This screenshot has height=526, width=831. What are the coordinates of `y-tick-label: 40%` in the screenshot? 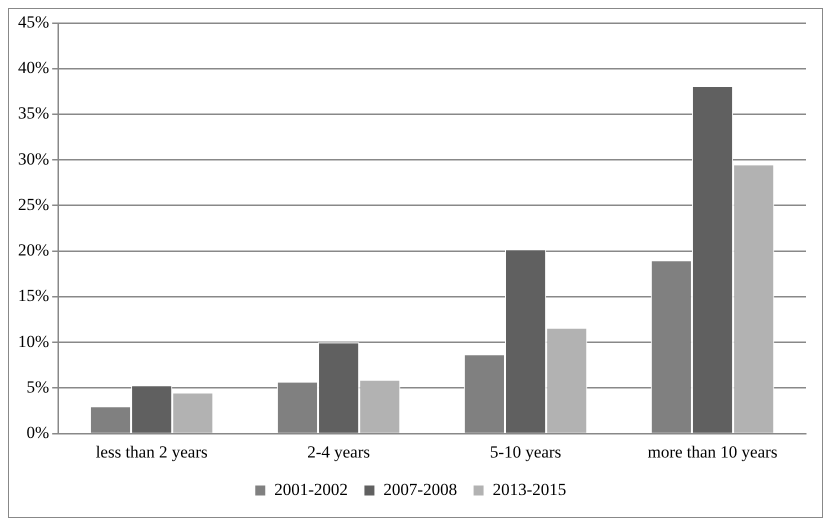 It's located at (34, 68).